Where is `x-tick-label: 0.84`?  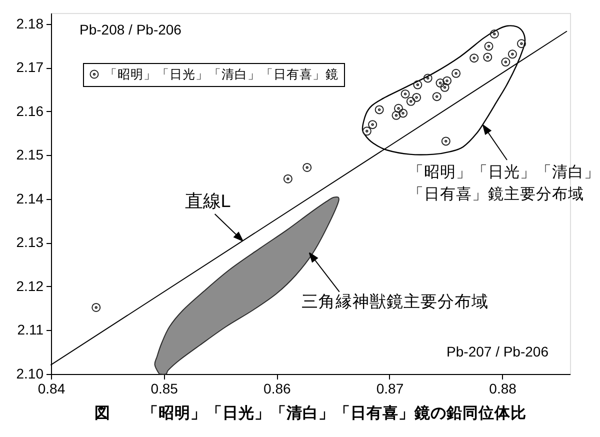 x-tick-label: 0.84 is located at coordinates (52, 388).